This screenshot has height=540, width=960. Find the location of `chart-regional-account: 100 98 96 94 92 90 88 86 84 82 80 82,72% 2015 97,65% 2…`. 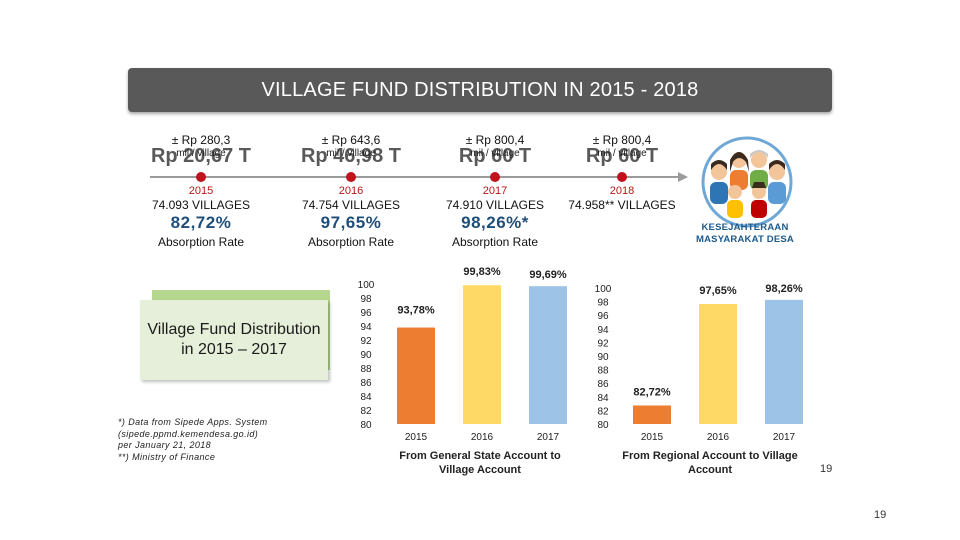

chart-regional-account: 100 98 96 94 92 90 88 86 84 82 80 82,72% 2015 97,65% 2… is located at coordinates (703, 352).